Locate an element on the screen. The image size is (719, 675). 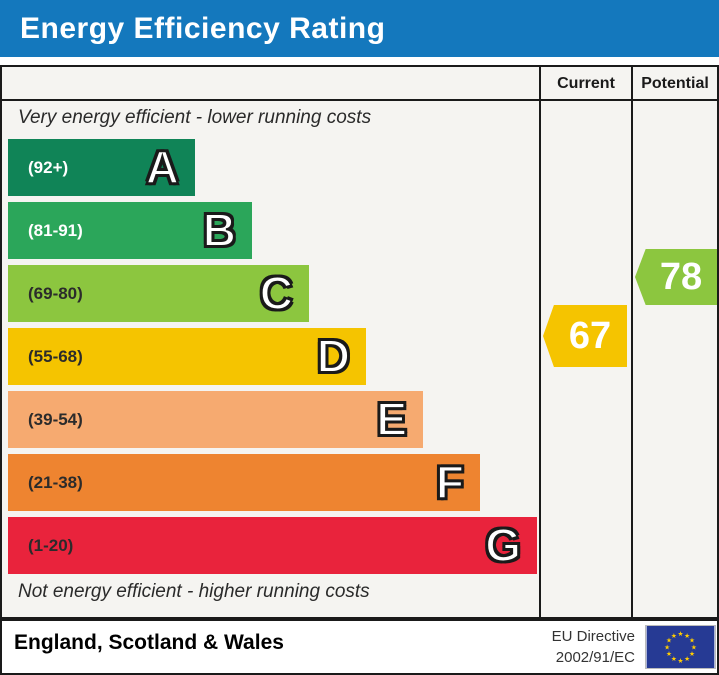
band-row-a: (92+) A is located at coordinates (101, 167).